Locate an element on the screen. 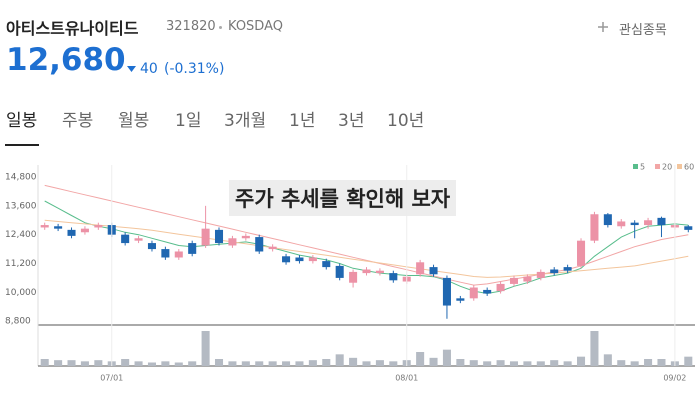 Image resolution: width=700 pixels, height=400 pixels. x-tick-label: 08/01 is located at coordinates (406, 378).